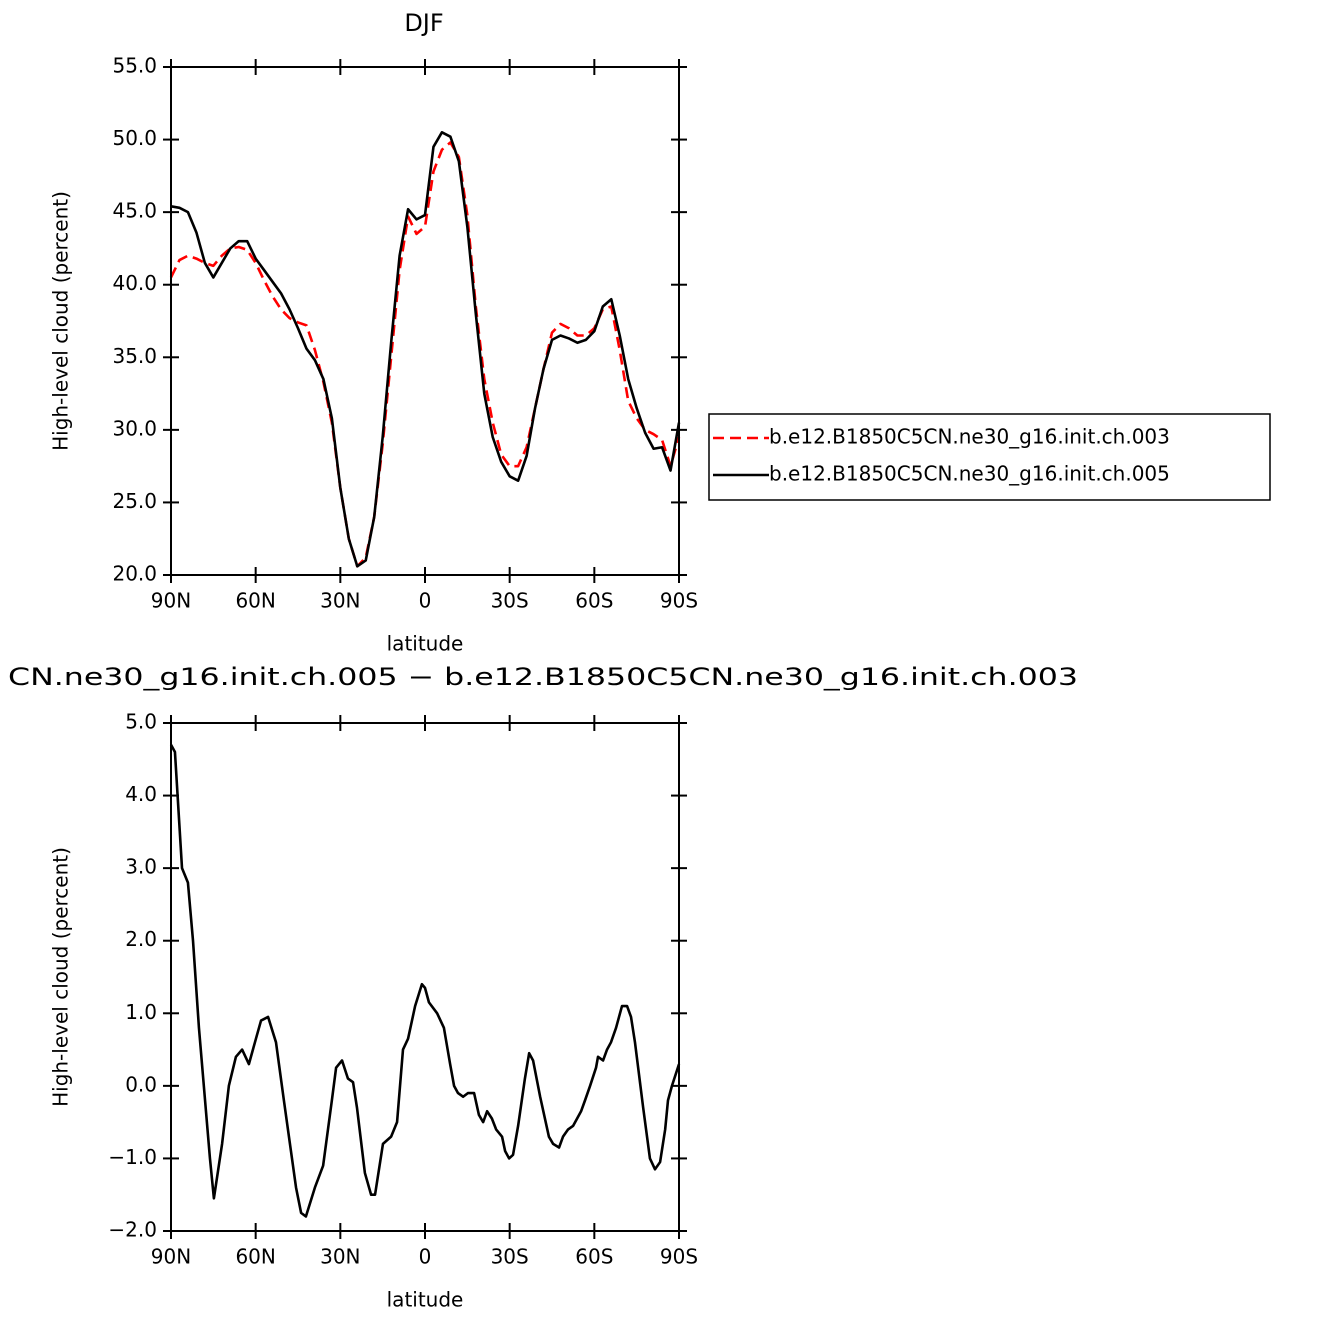 The width and height of the screenshot is (1322, 1329). I want to click on y-tick-label: 3.0, so click(141, 867).